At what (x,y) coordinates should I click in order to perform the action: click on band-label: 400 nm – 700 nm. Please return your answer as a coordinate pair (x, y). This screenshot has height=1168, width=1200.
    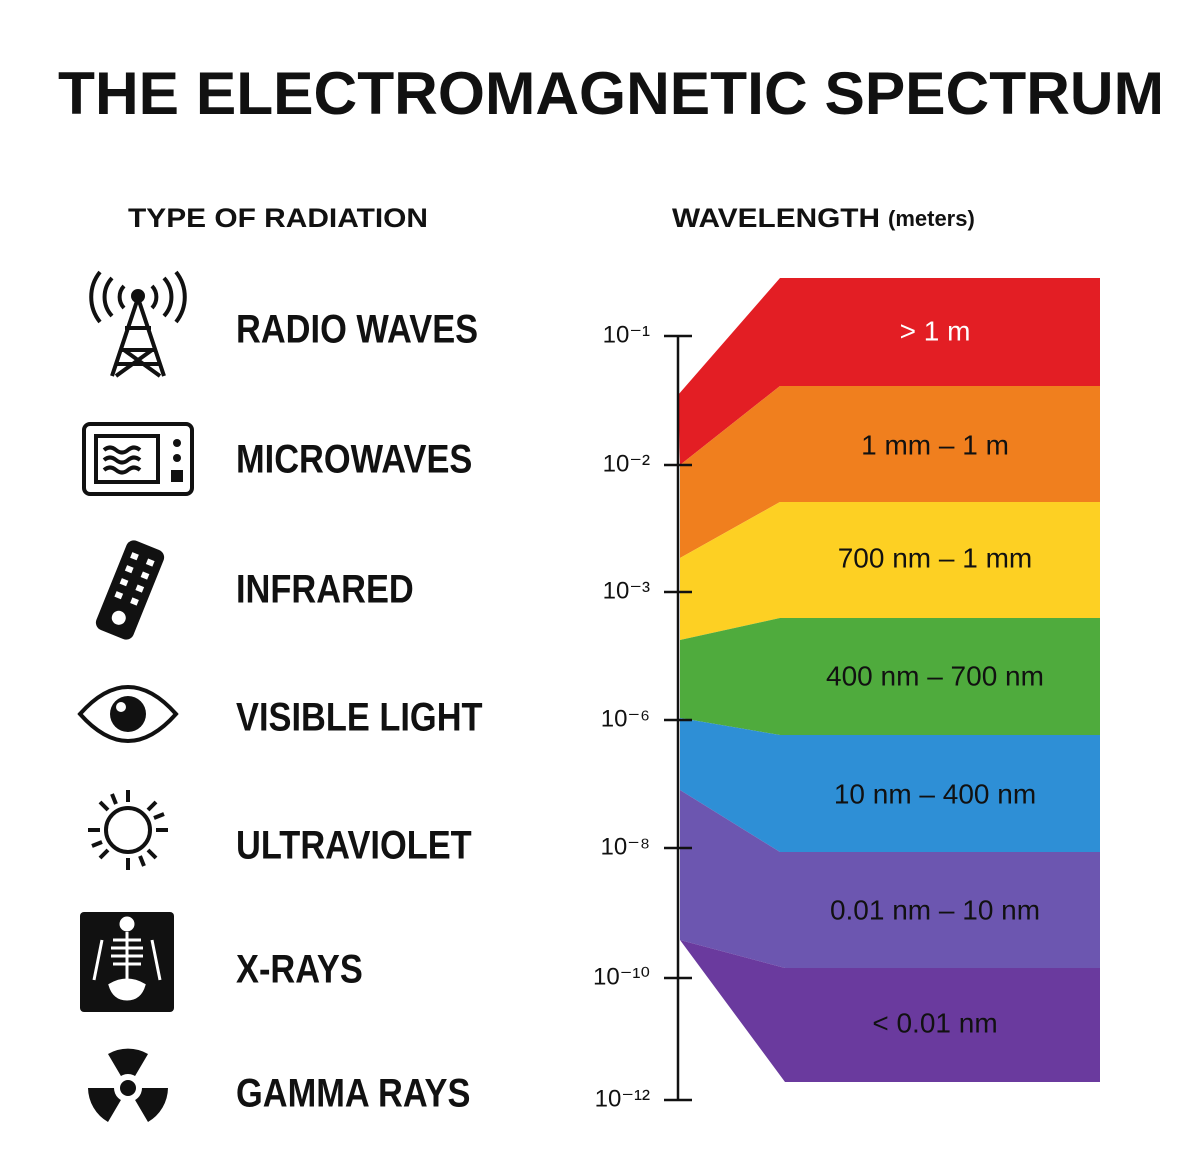
    Looking at the image, I should click on (935, 675).